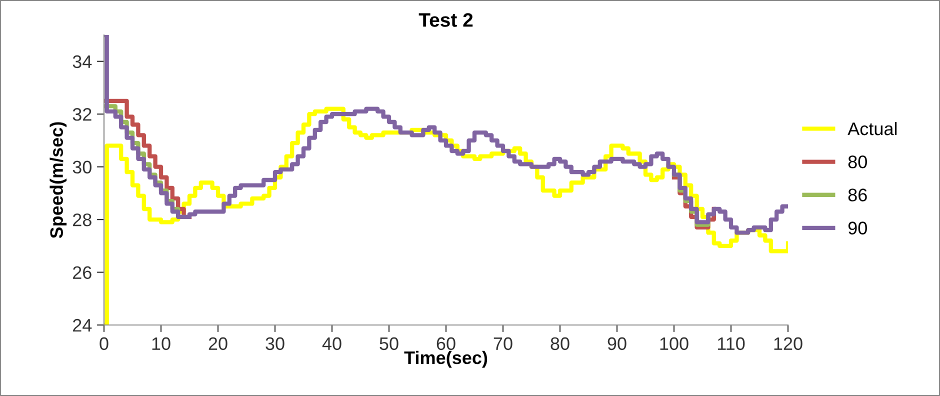  I want to click on x-tick-label: 20, so click(218, 343).